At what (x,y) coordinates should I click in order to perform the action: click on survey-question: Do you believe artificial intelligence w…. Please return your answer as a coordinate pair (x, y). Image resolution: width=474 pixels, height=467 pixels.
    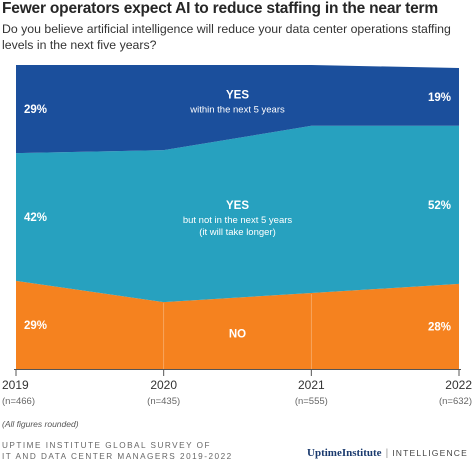
    Looking at the image, I should click on (226, 37).